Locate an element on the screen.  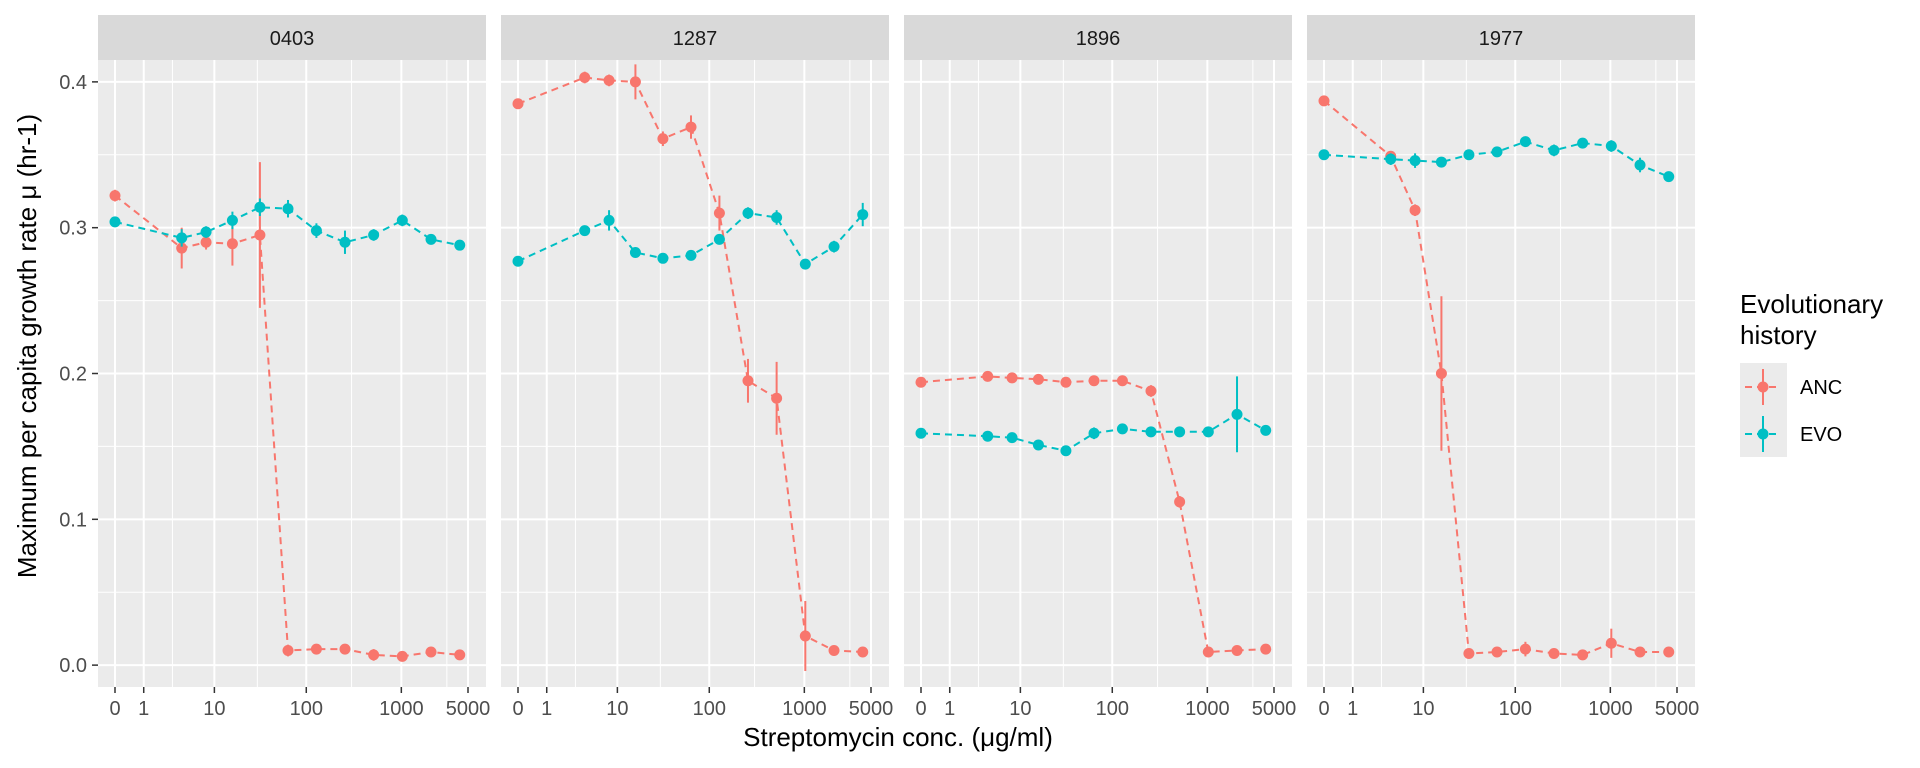
series-line-anc is located at coordinates (1496, 378).